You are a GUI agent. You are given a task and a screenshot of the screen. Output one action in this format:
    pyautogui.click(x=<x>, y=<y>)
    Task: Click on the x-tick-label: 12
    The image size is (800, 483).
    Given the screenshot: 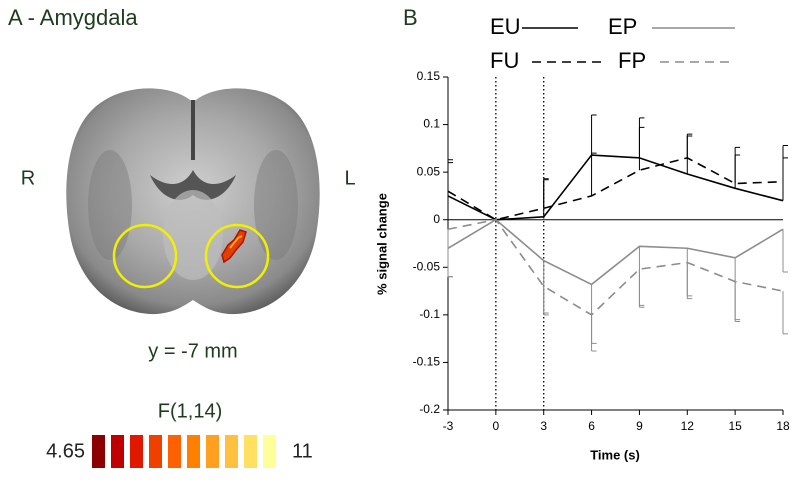 What is the action you would take?
    pyautogui.click(x=688, y=426)
    